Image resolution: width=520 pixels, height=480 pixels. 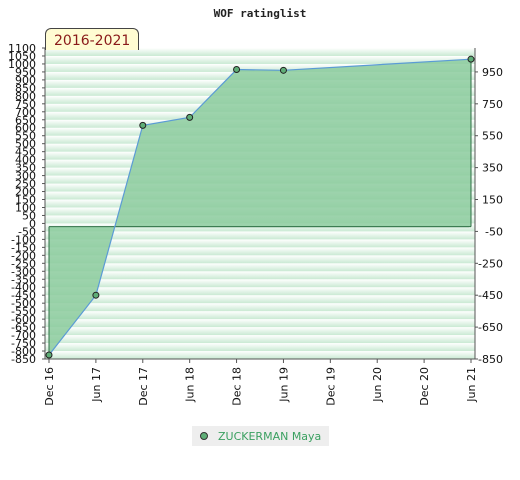 What do you see at coordinates (424, 386) in the screenshot?
I see `x-tick-label: Dec 20` at bounding box center [424, 386].